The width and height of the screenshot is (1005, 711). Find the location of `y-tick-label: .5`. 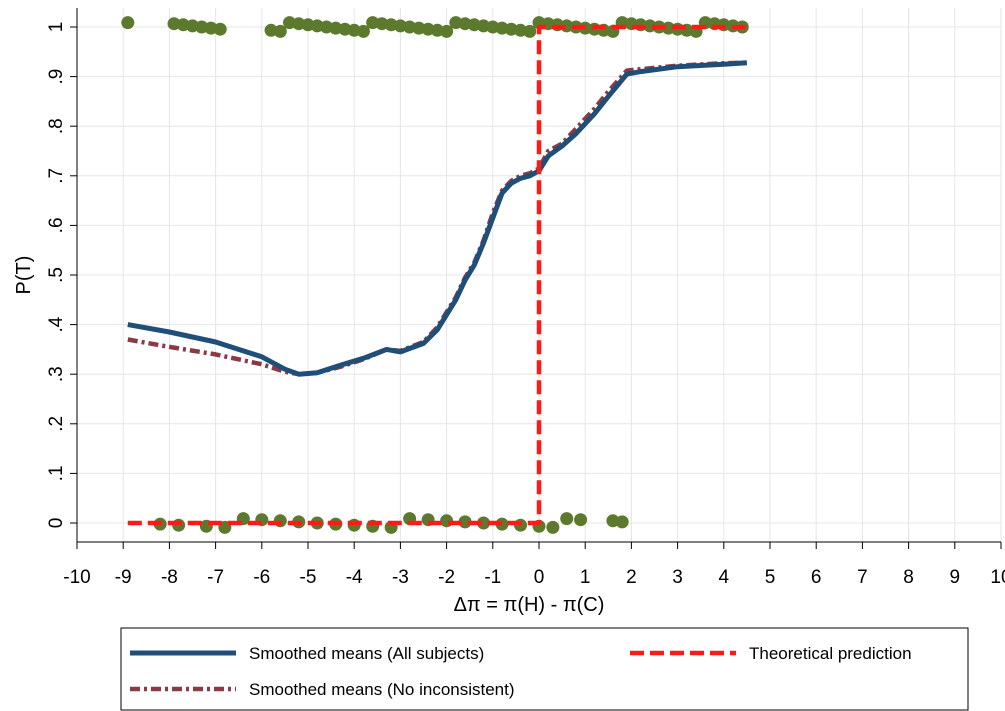

y-tick-label: .5 is located at coordinates (56, 275).